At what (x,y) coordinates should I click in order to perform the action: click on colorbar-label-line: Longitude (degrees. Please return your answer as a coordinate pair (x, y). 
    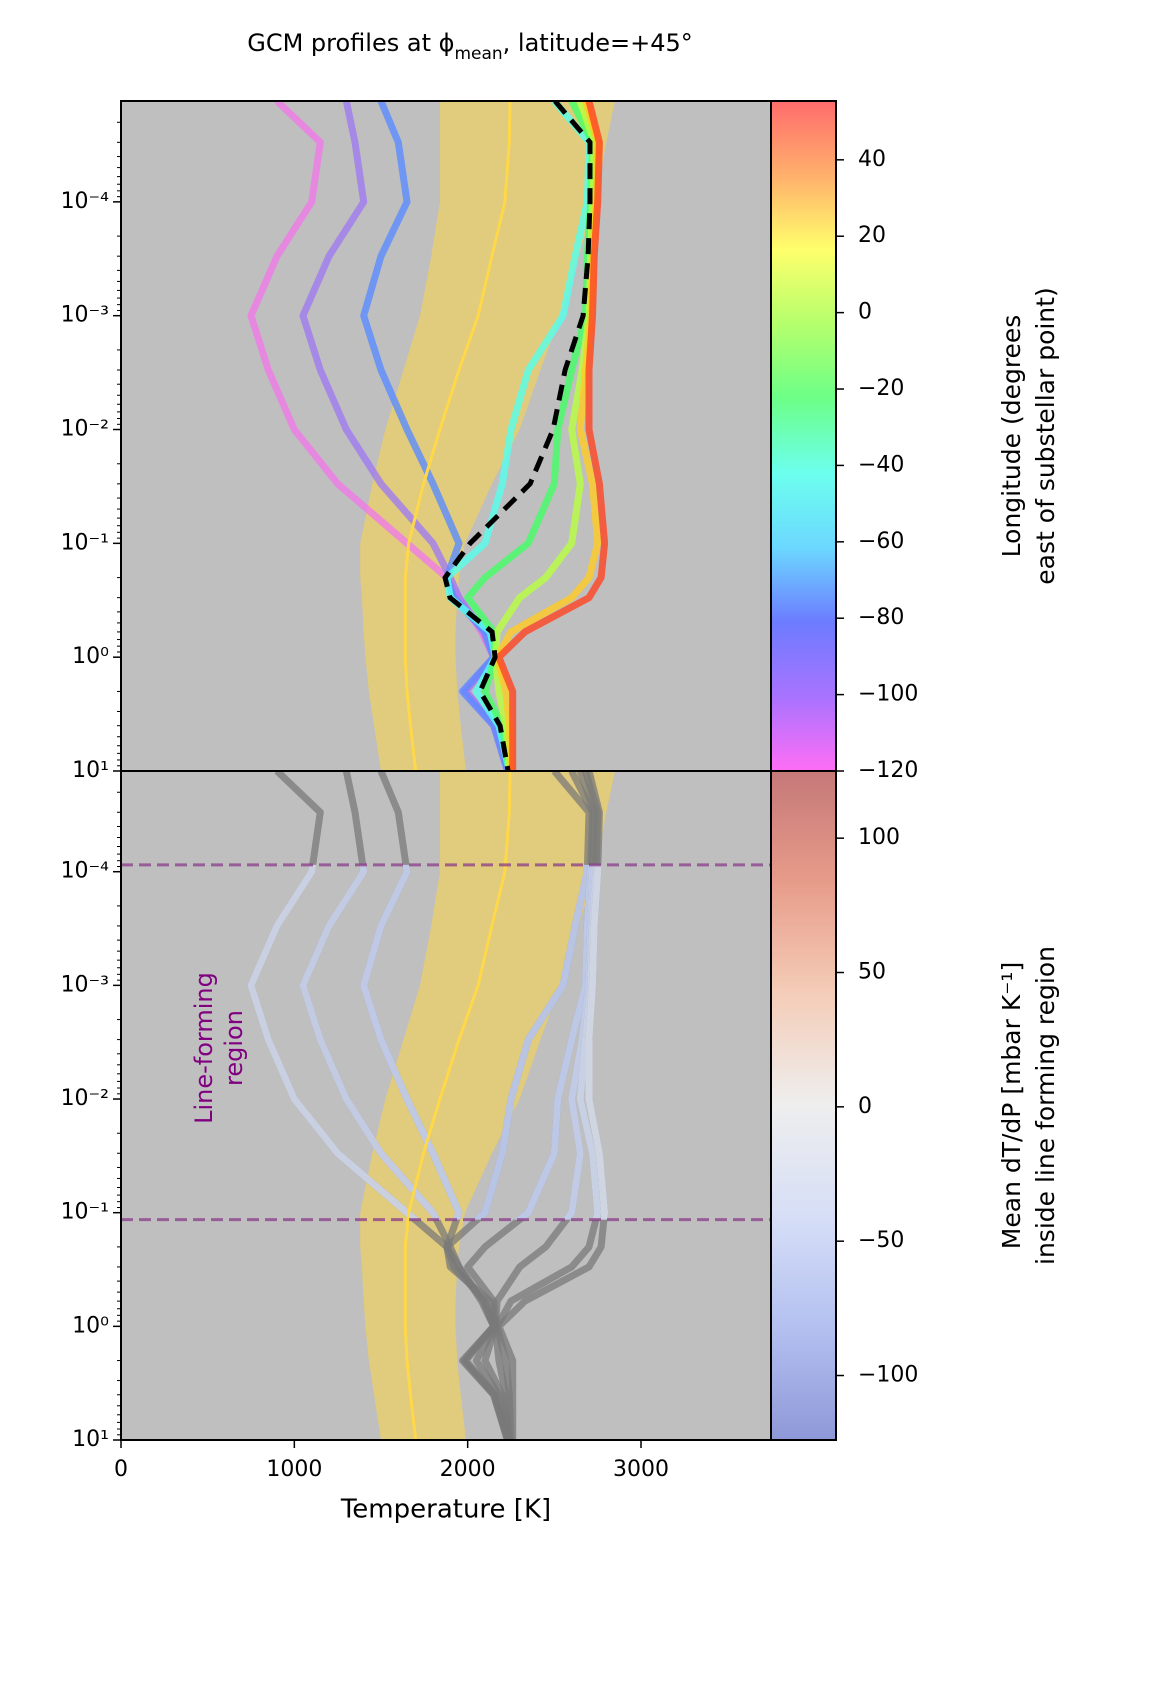
    Looking at the image, I should click on (1011, 436).